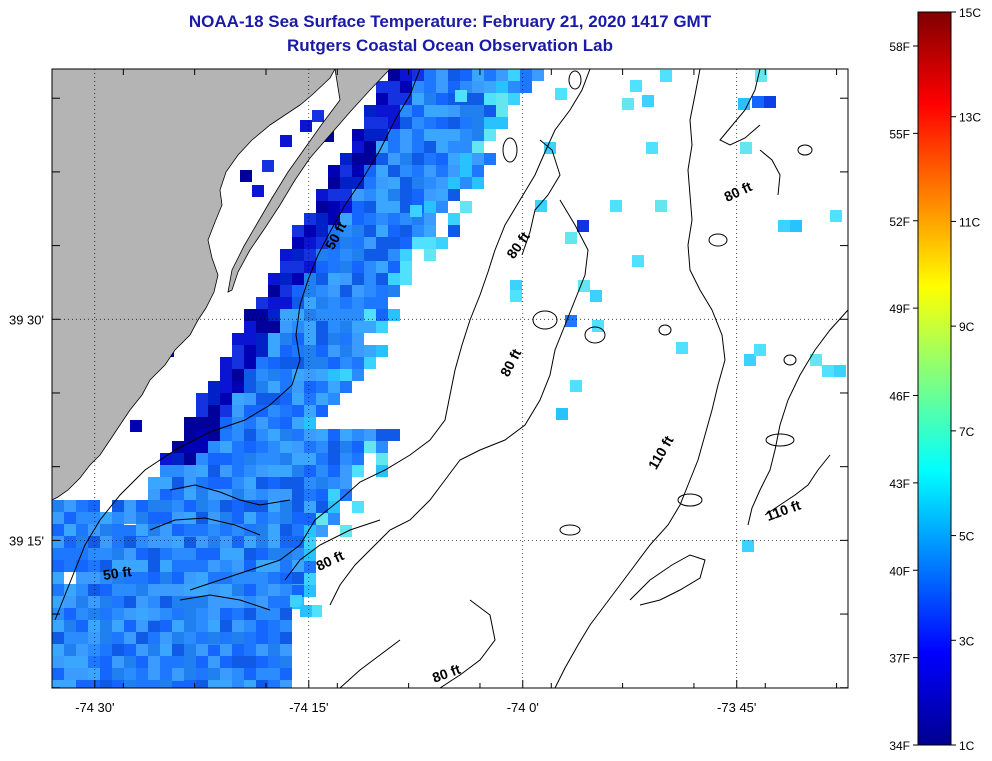  What do you see at coordinates (450, 45) in the screenshot?
I see `map-subtitle: Rutgers Coastal Ocean Observation Lab` at bounding box center [450, 45].